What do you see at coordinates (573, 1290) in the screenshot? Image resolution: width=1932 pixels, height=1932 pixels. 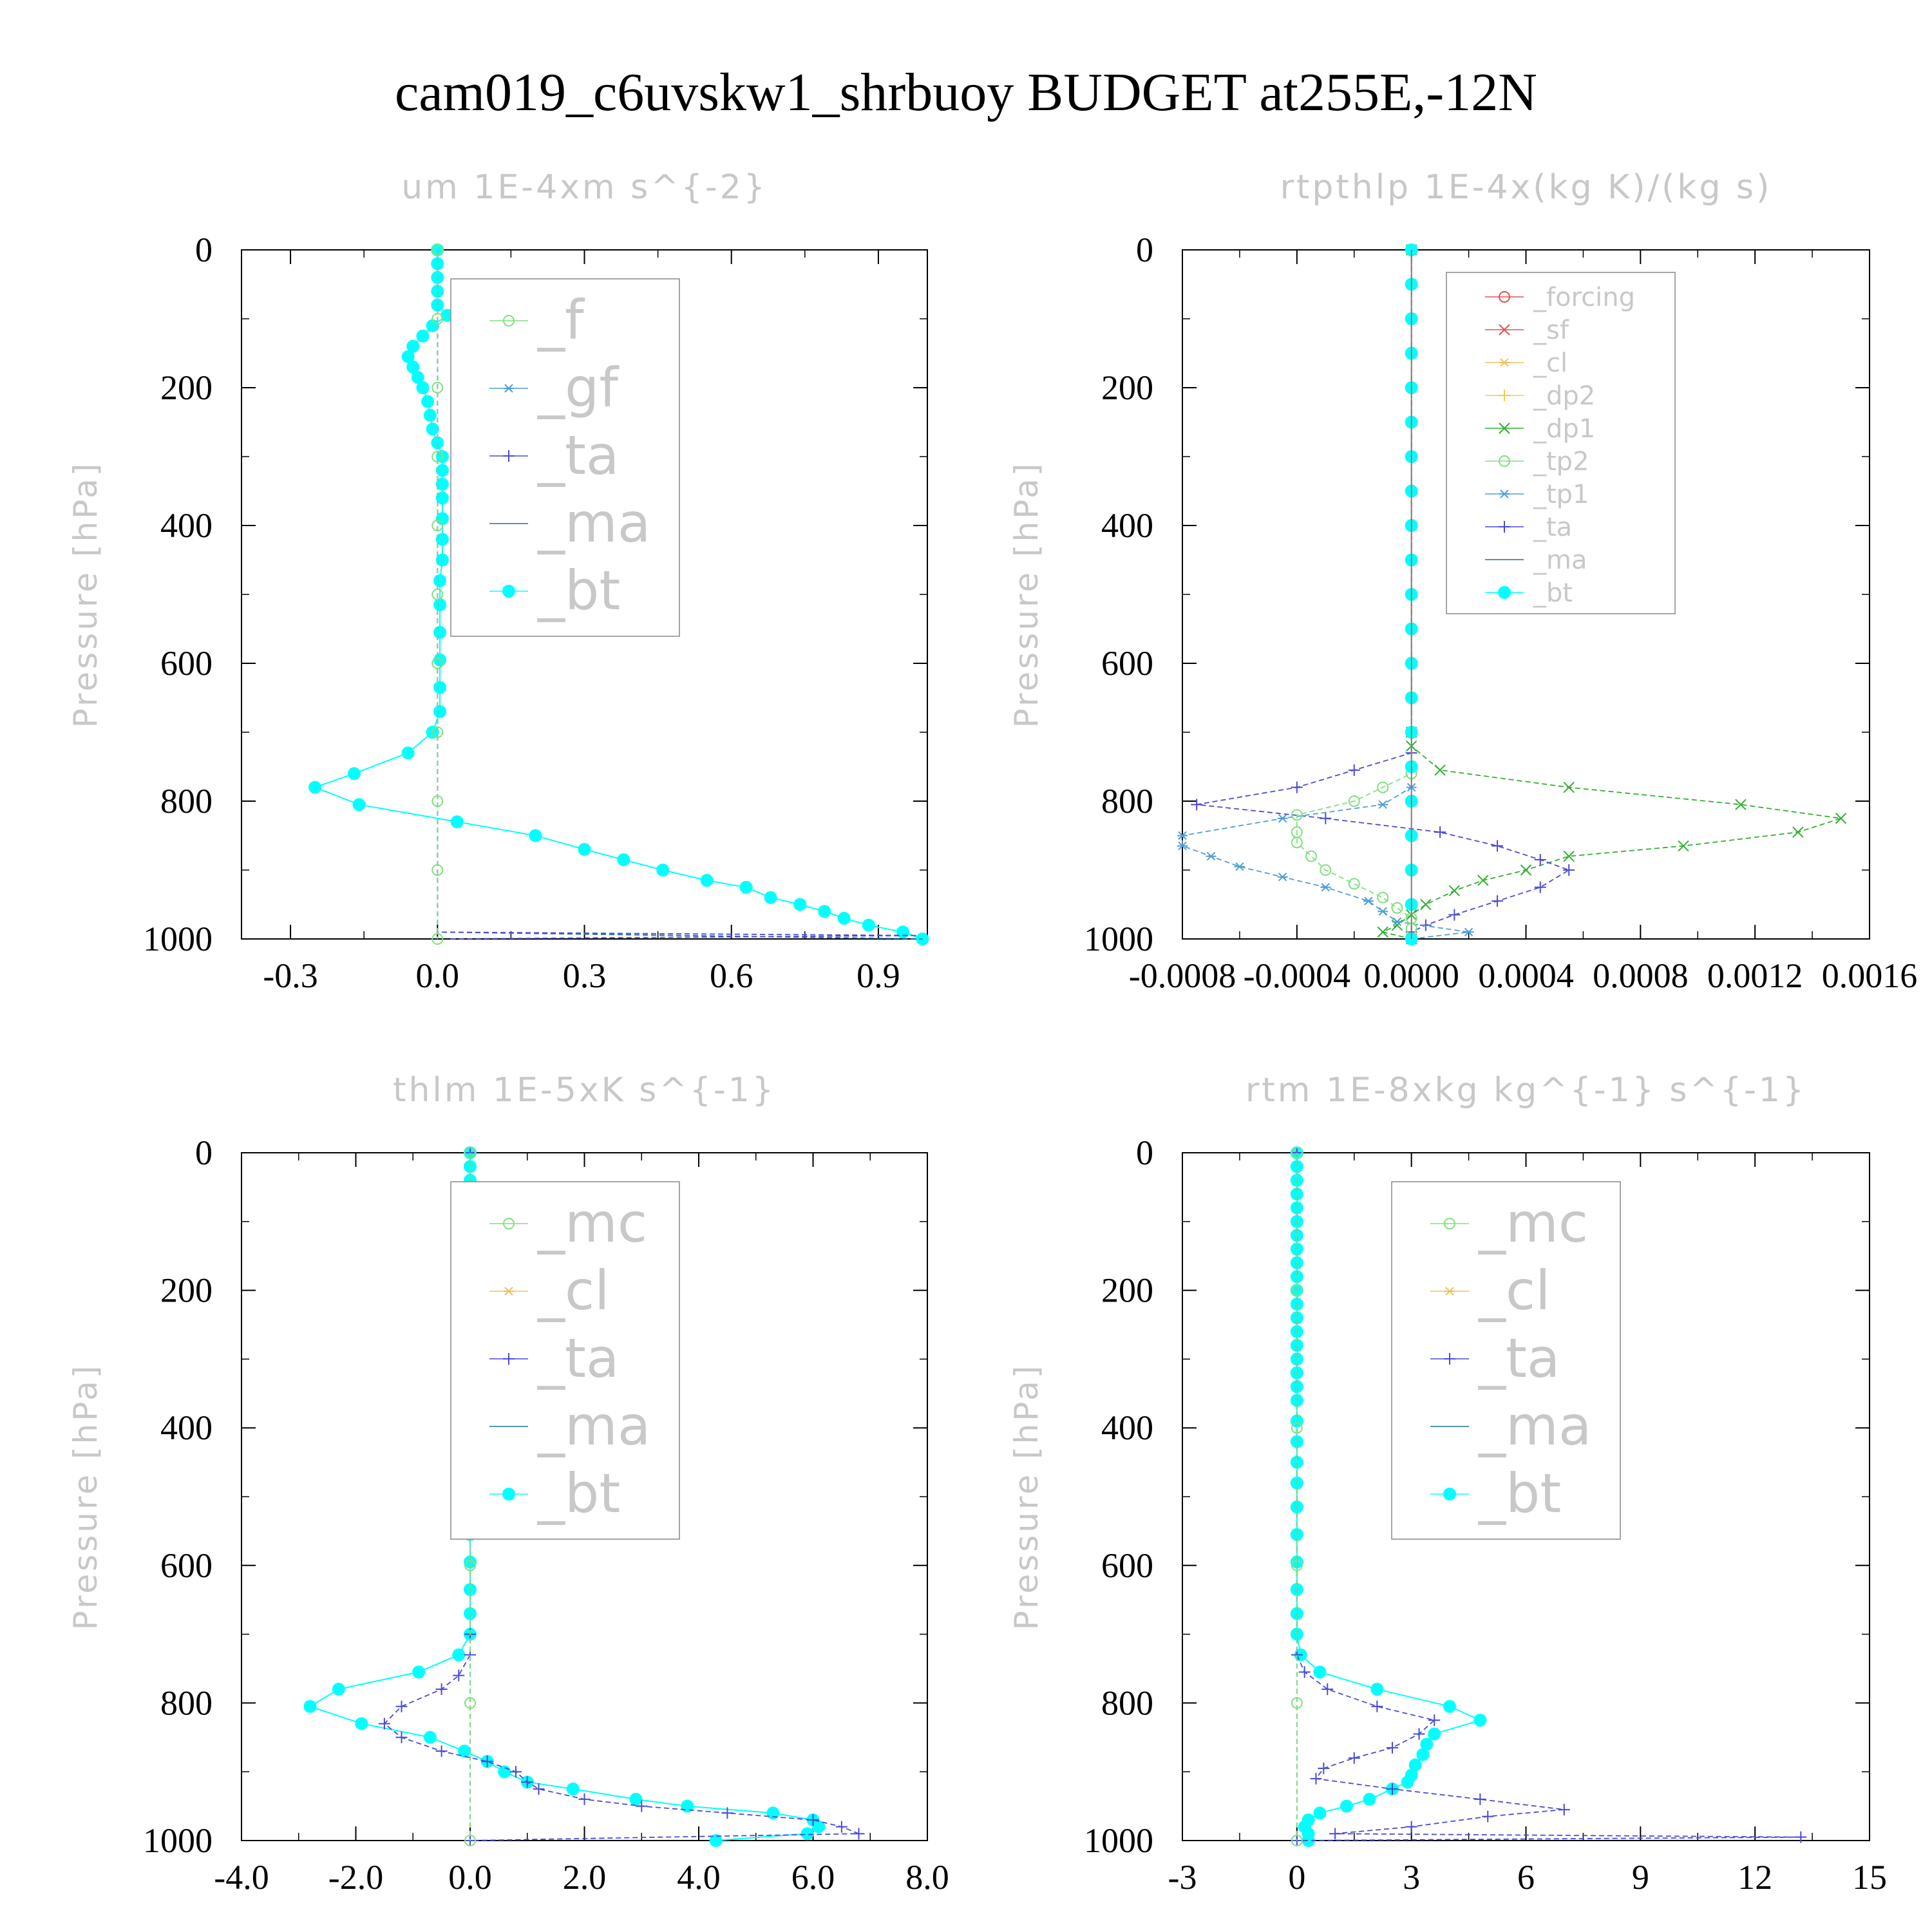 I see `legend-label: _cl` at bounding box center [573, 1290].